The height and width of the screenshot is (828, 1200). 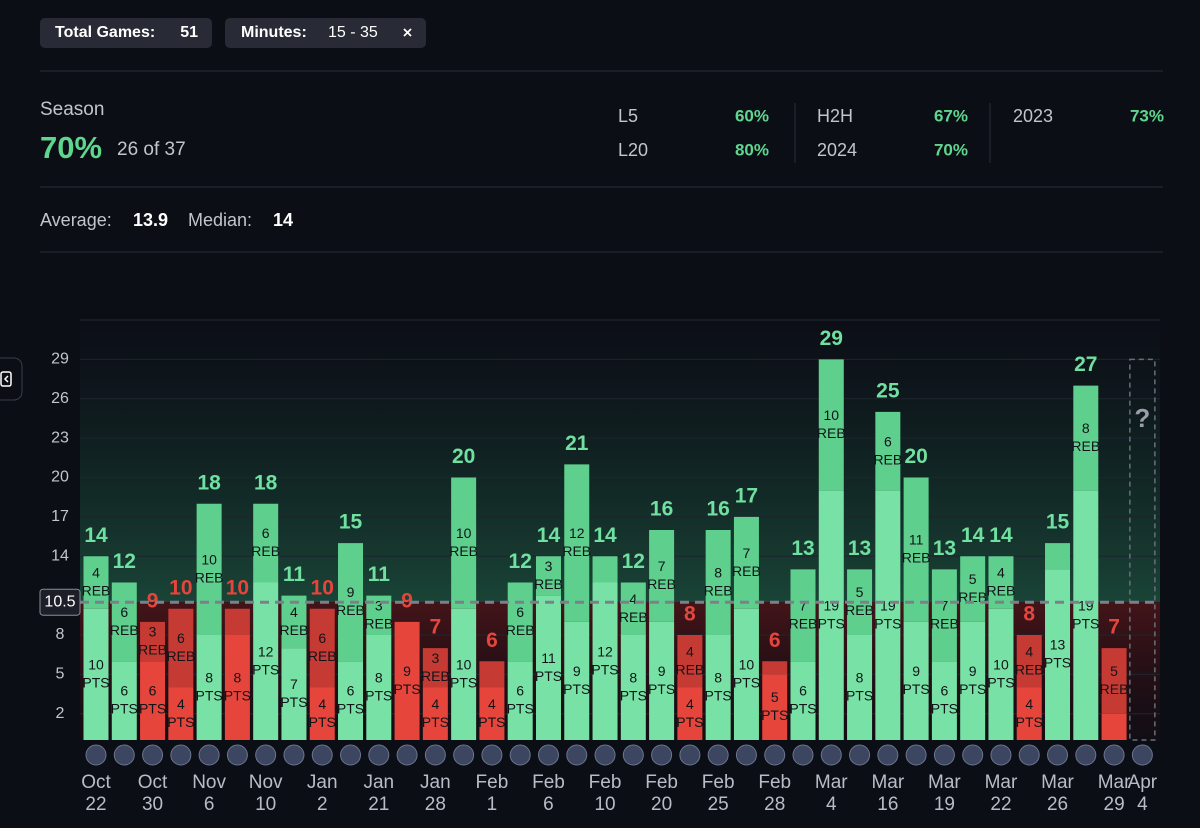 I want to click on total-label: 10, so click(x=180, y=587).